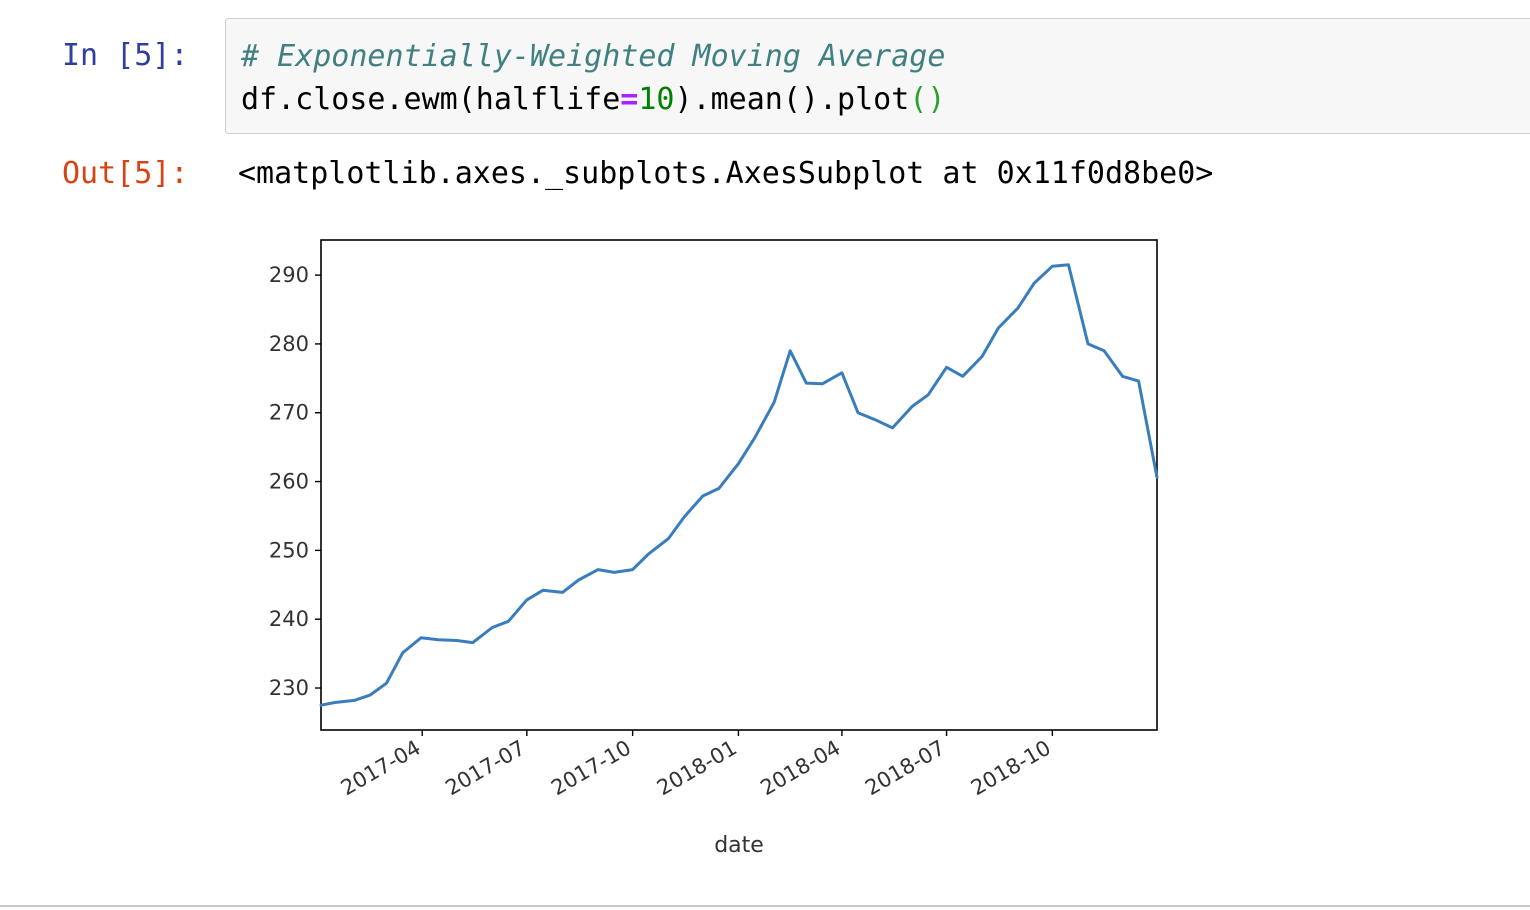 This screenshot has height=910, width=1530. Describe the element at coordinates (765, 906) in the screenshot. I see `cell-divider` at that location.